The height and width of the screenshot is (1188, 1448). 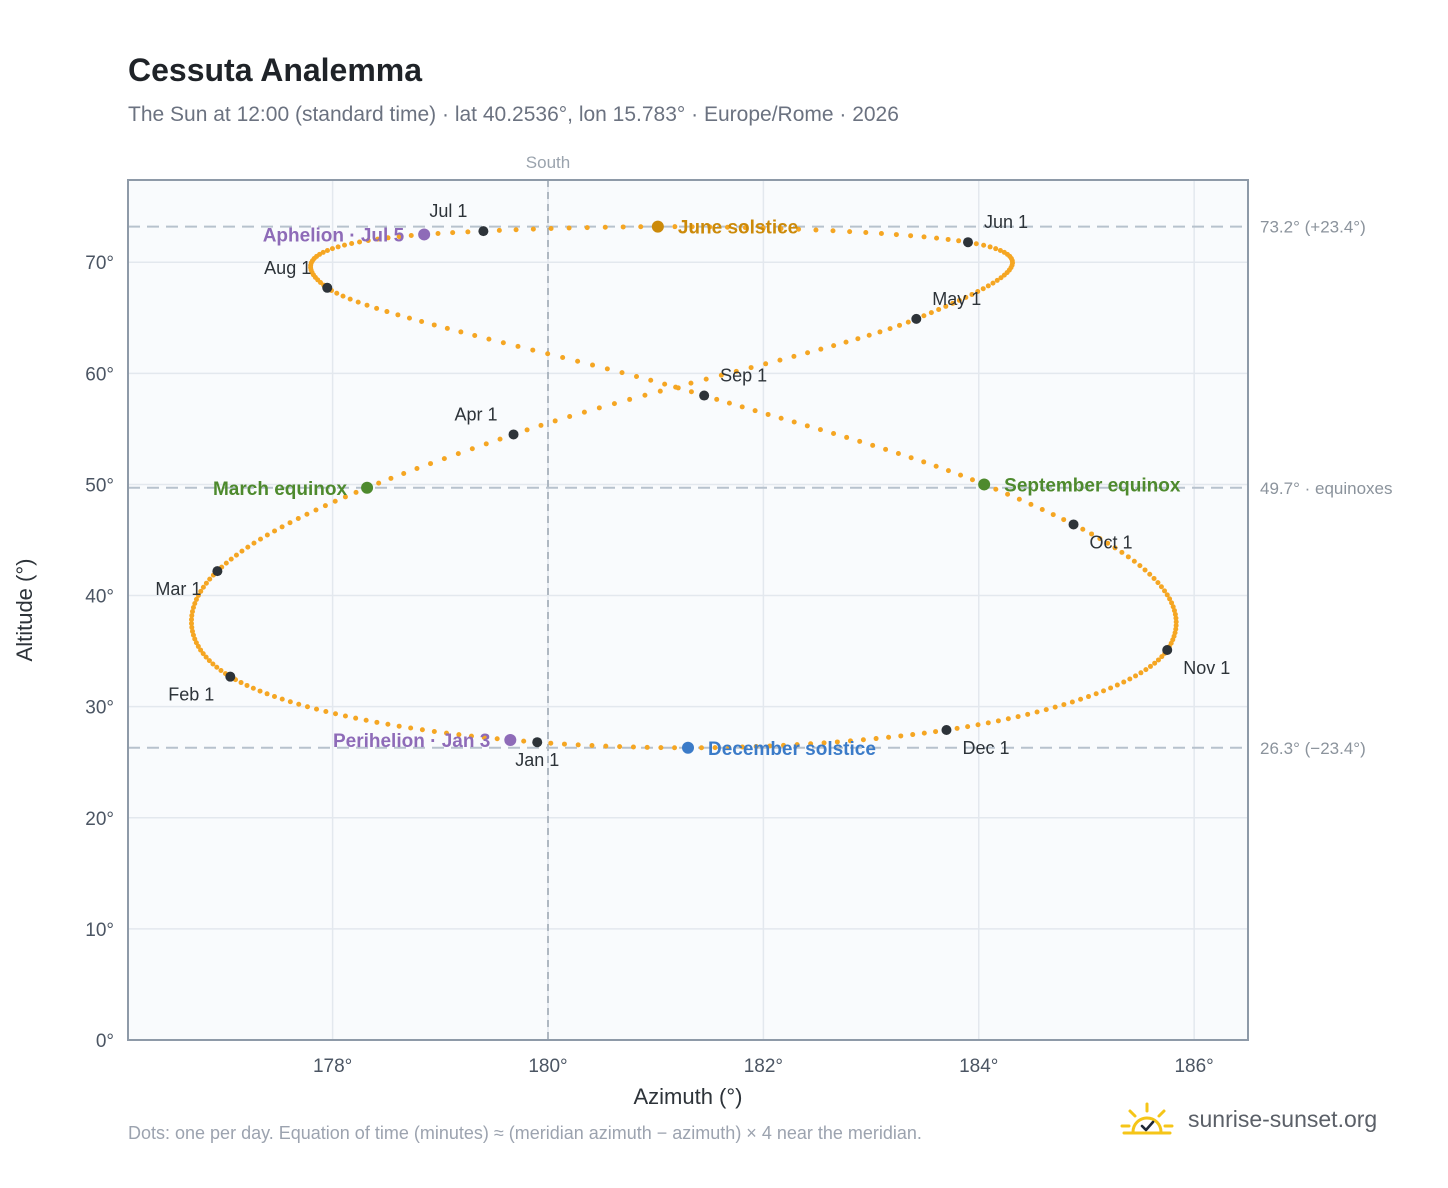 What do you see at coordinates (1006, 222) in the screenshot?
I see `month-label: Jun 1` at bounding box center [1006, 222].